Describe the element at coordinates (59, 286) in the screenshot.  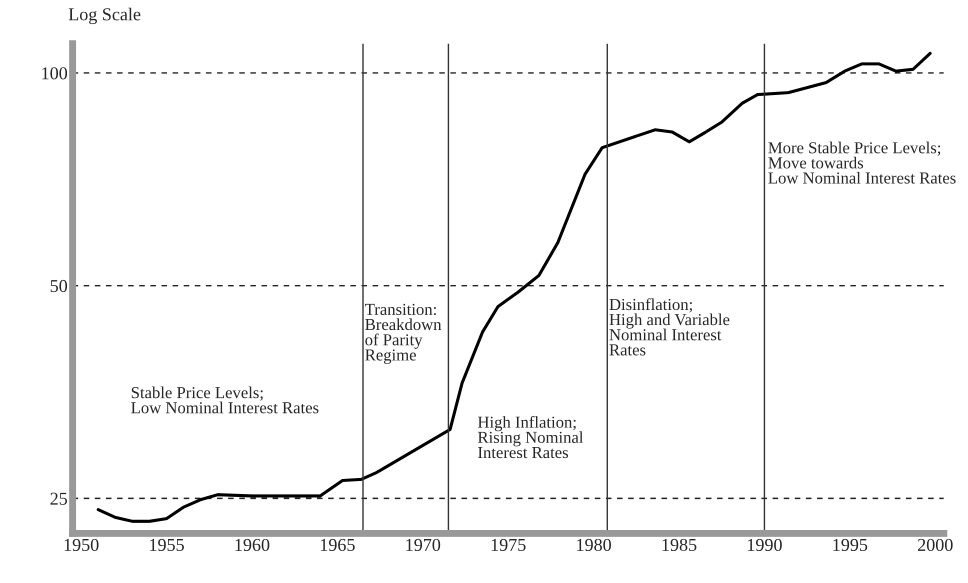
I see `y-tick-label: 50` at that location.